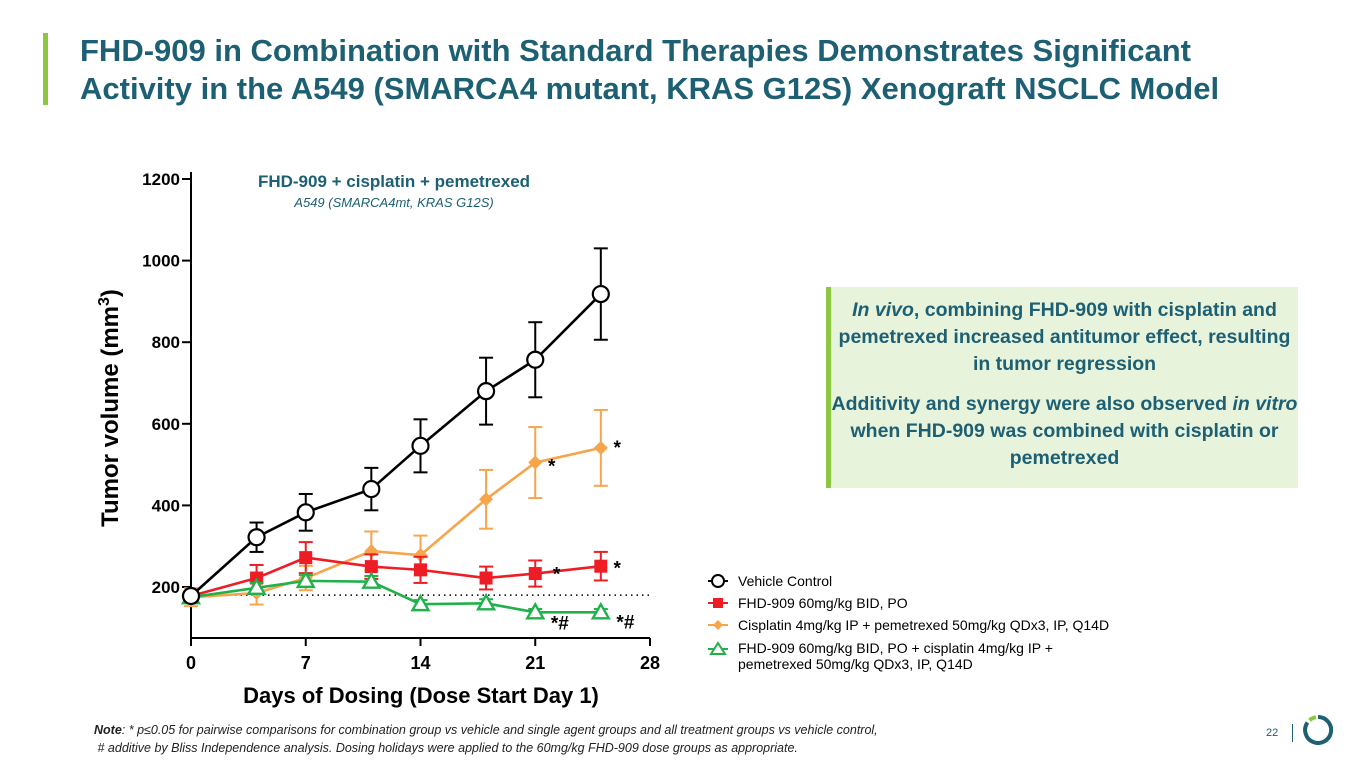 This screenshot has width=1365, height=768. Describe the element at coordinates (1292, 733) in the screenshot. I see `page-divider` at that location.